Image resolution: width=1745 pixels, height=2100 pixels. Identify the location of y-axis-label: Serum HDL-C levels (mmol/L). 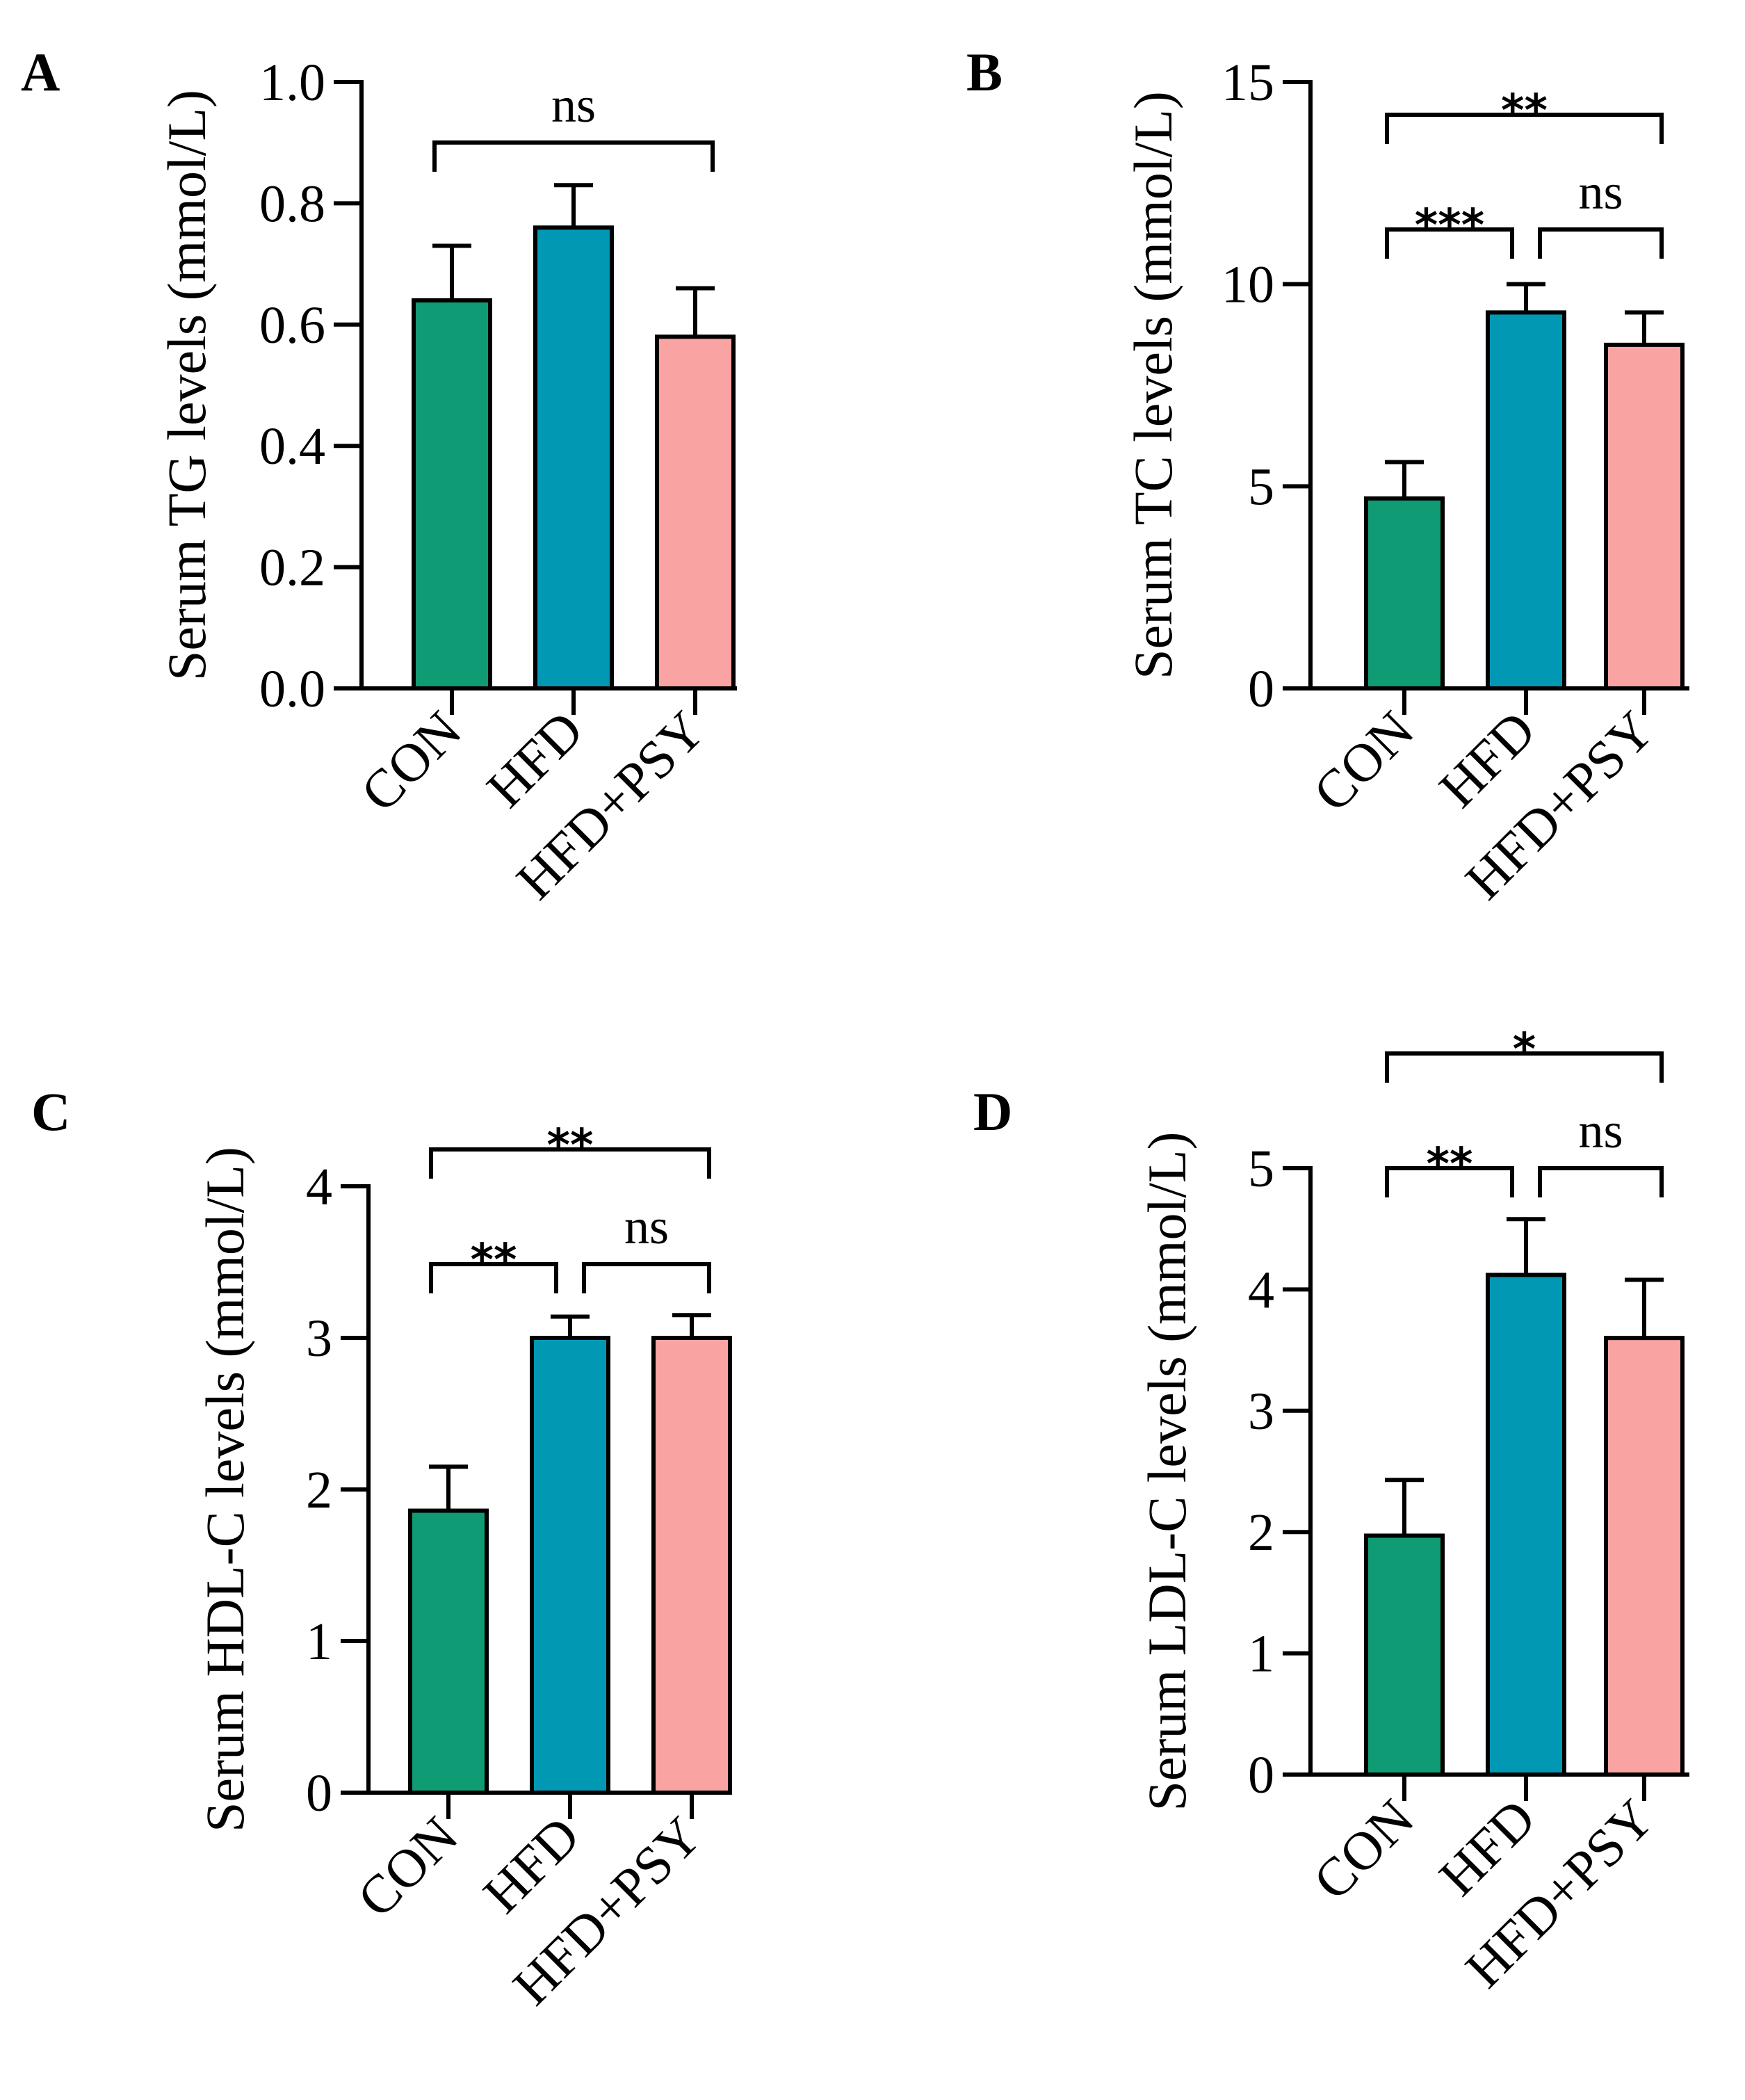
(225, 1489).